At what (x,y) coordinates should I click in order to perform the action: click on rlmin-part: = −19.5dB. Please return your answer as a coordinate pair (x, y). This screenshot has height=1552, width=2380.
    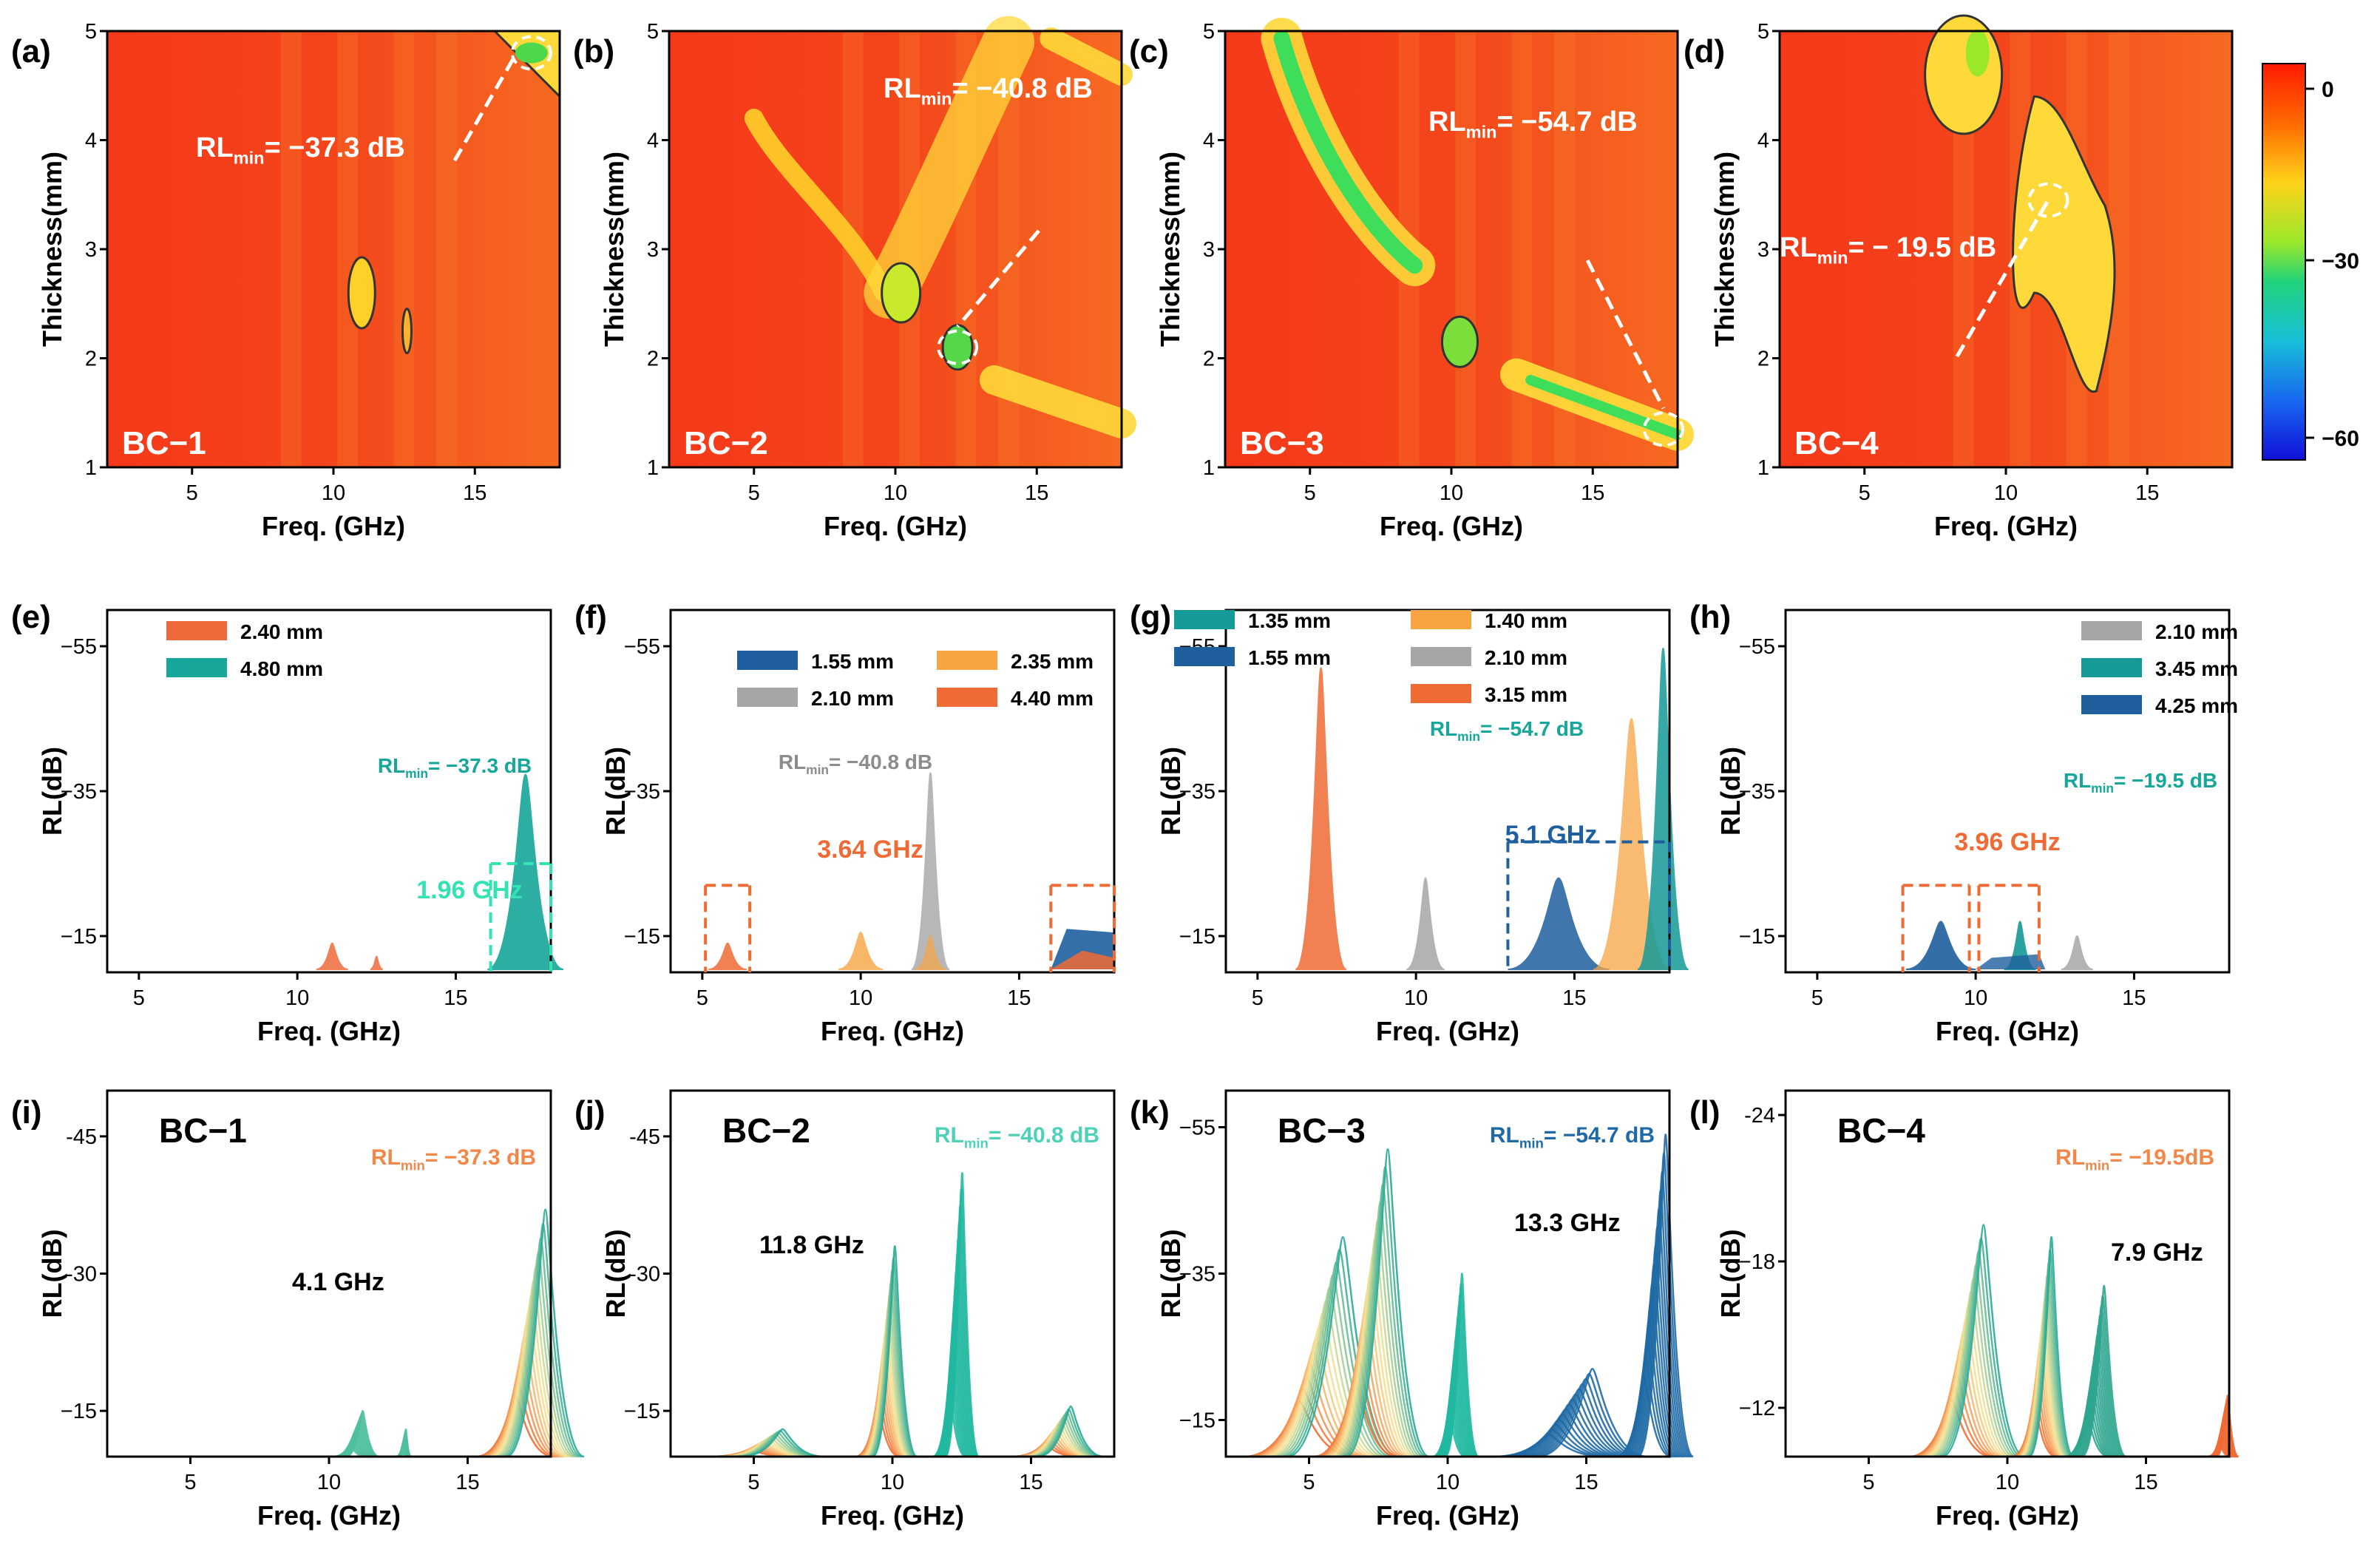
    Looking at the image, I should click on (2161, 1157).